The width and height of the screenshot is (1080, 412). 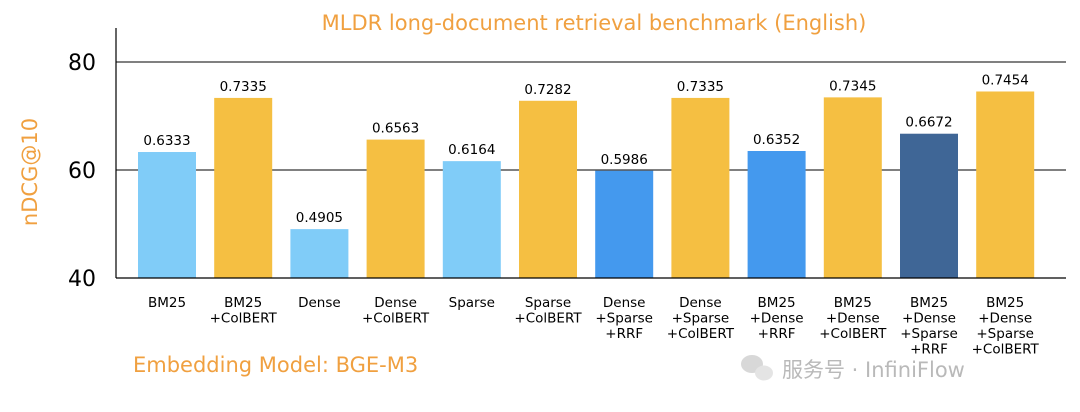 What do you see at coordinates (776, 140) in the screenshot?
I see `value-label: 0.6352` at bounding box center [776, 140].